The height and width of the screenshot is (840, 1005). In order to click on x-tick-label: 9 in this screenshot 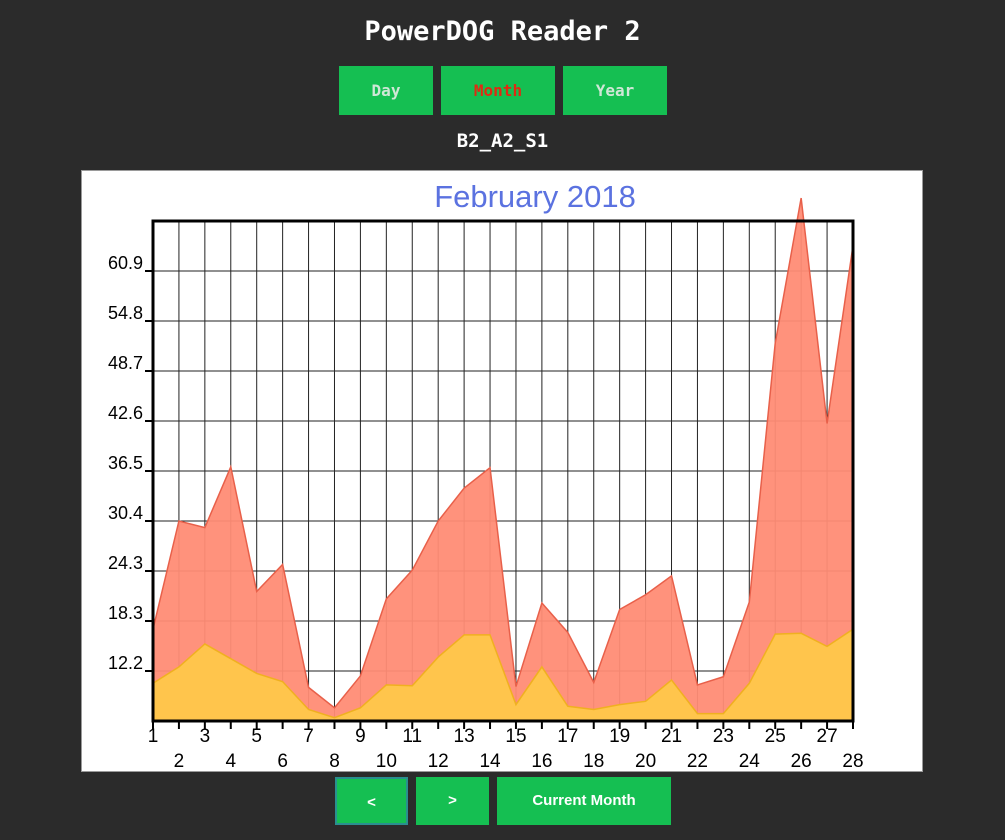, I will do `click(360, 736)`.